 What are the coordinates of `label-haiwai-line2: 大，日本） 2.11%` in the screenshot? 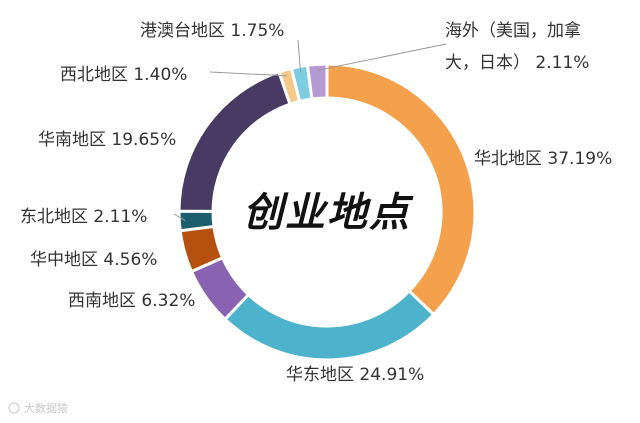 It's located at (517, 63).